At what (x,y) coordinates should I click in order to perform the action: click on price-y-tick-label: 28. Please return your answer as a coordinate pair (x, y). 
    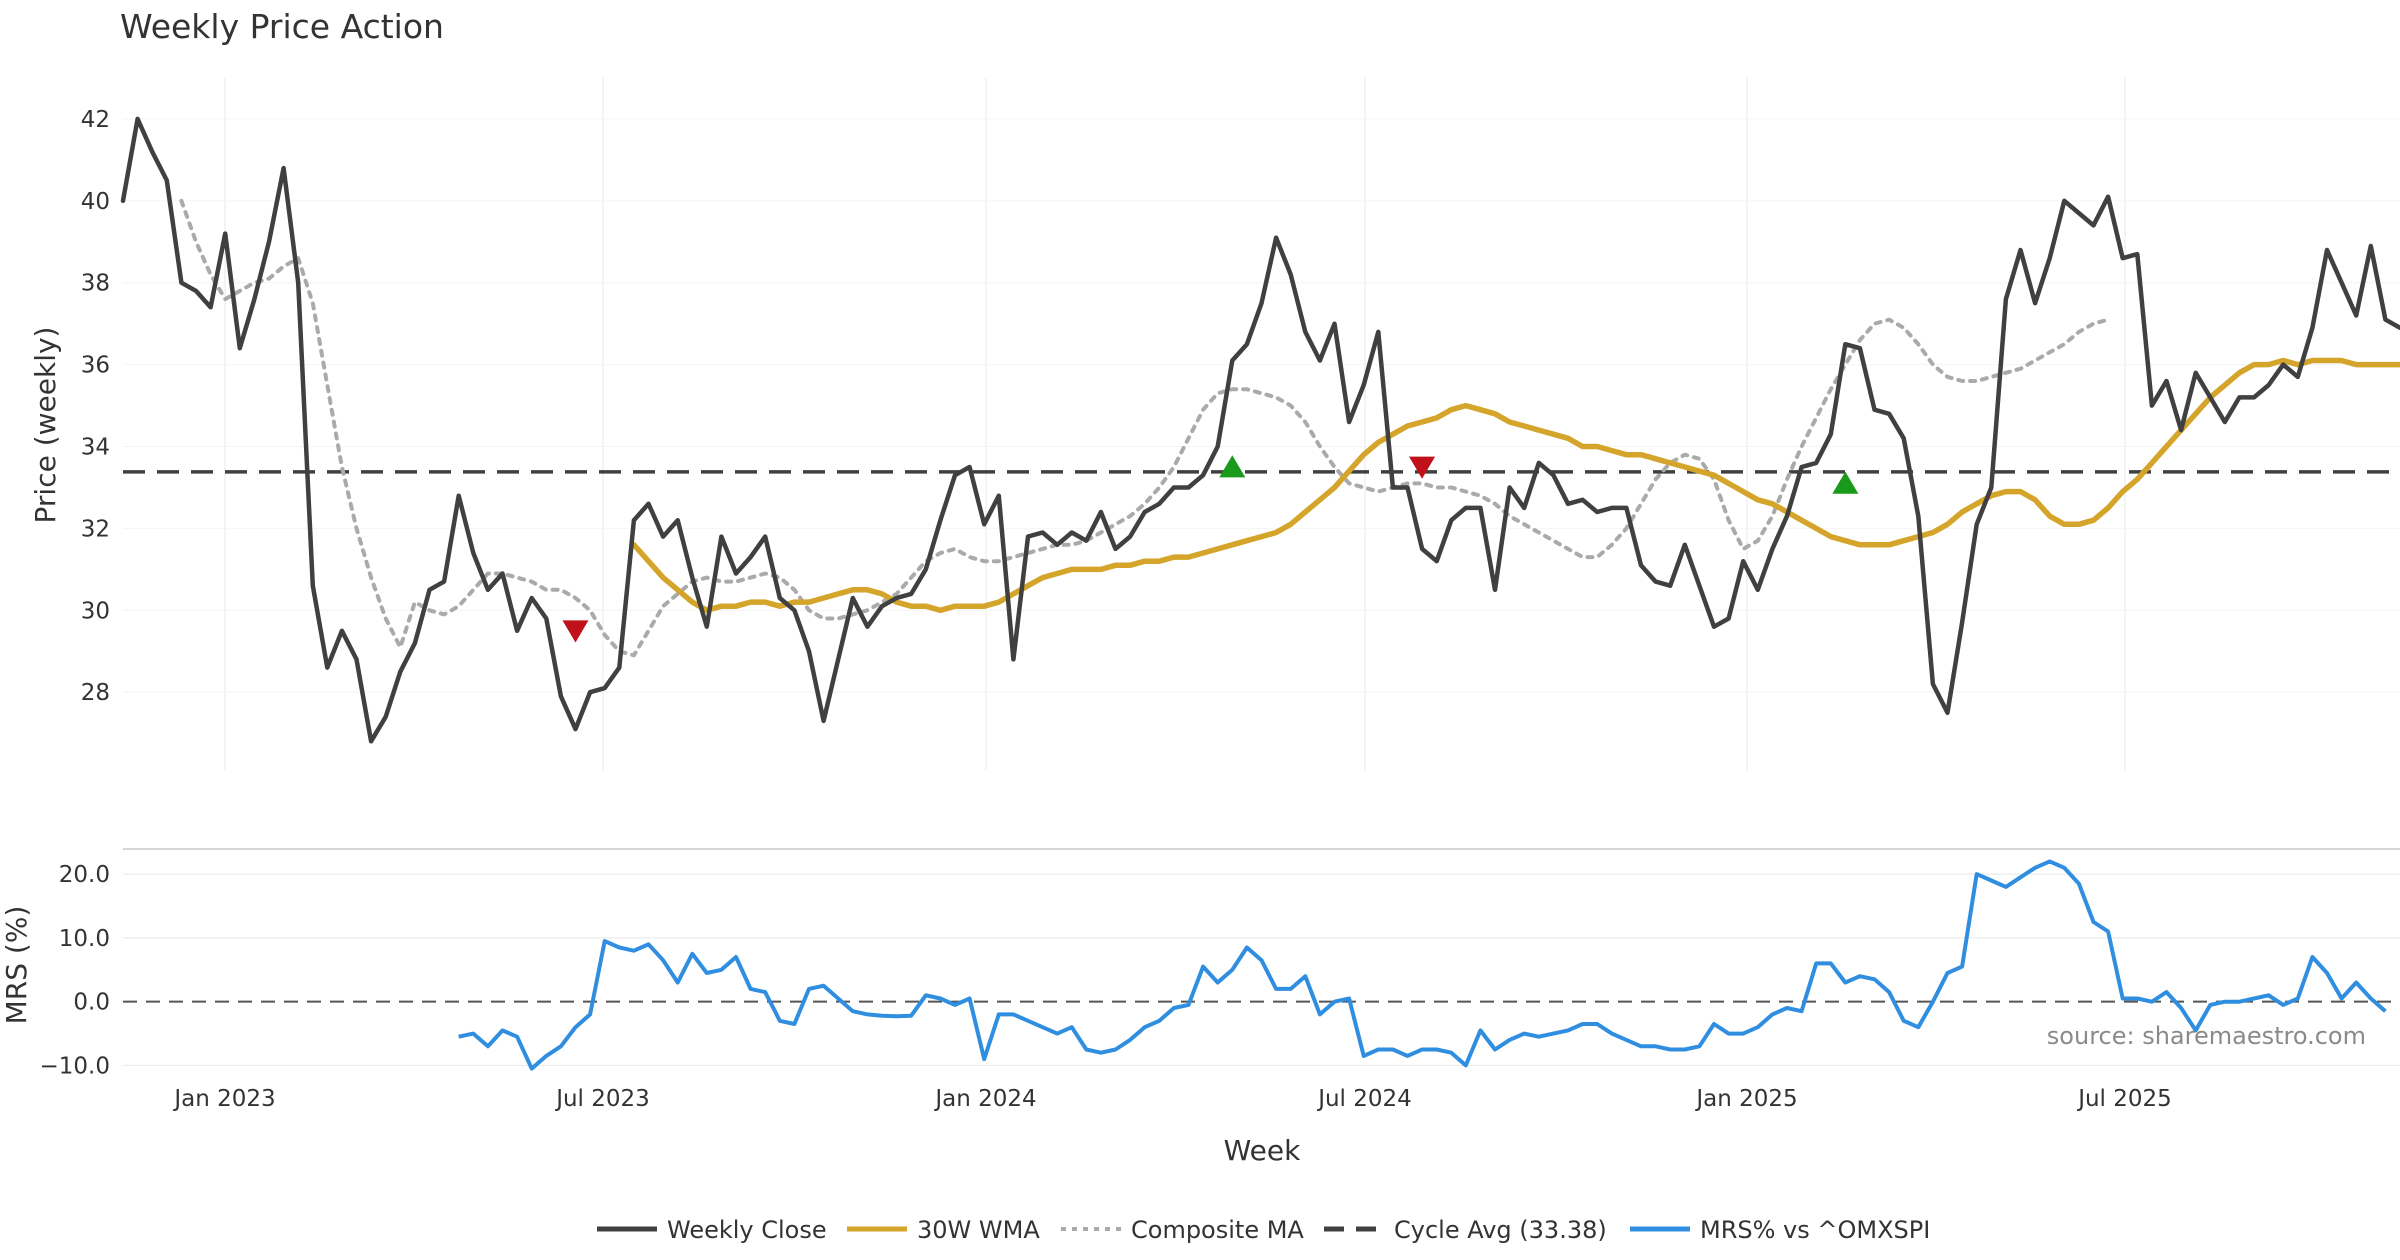
    Looking at the image, I should click on (95, 693).